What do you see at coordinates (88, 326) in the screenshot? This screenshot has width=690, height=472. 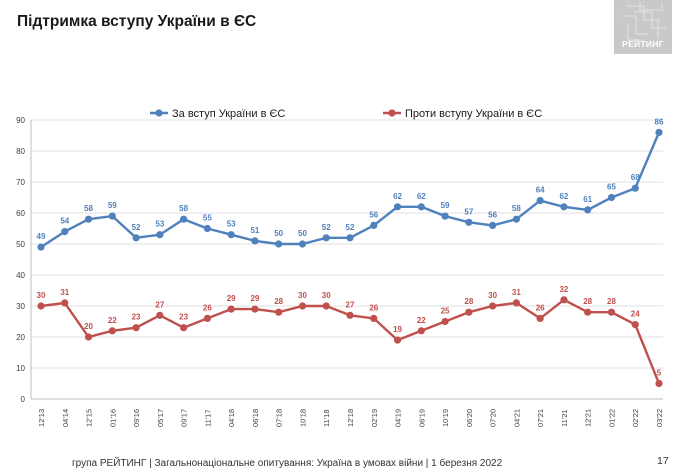 I see `data-label: 20` at bounding box center [88, 326].